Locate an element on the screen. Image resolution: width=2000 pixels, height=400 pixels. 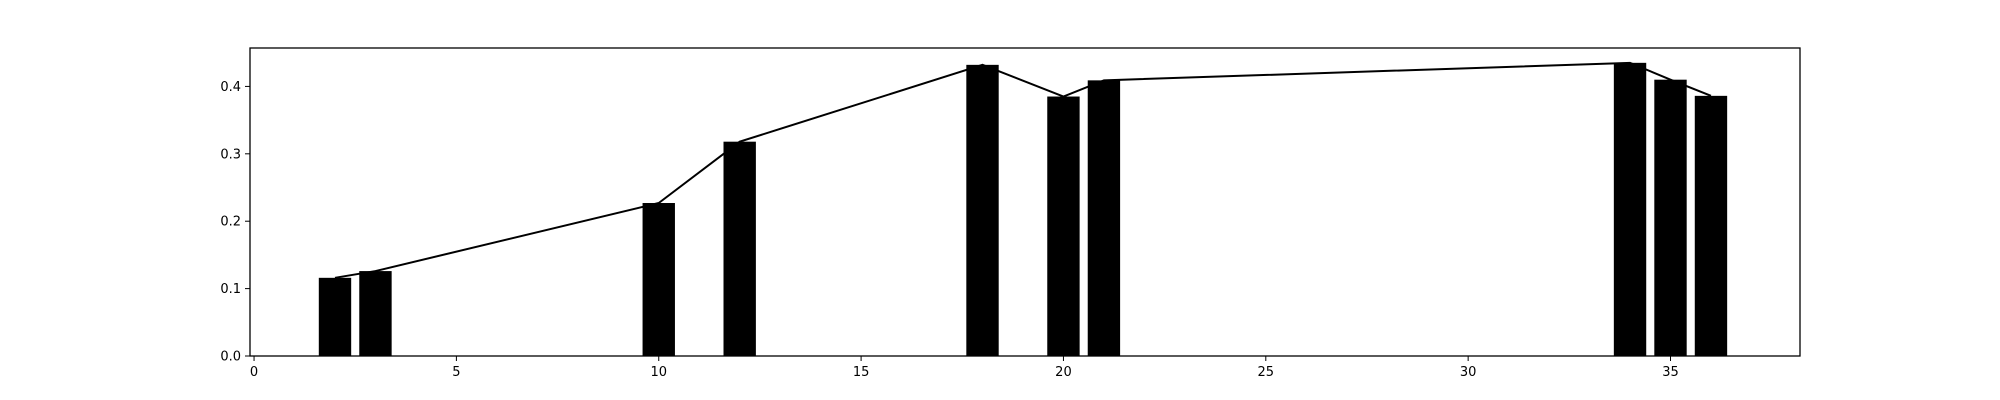
x-tick-label-10: 10 is located at coordinates (658, 372).